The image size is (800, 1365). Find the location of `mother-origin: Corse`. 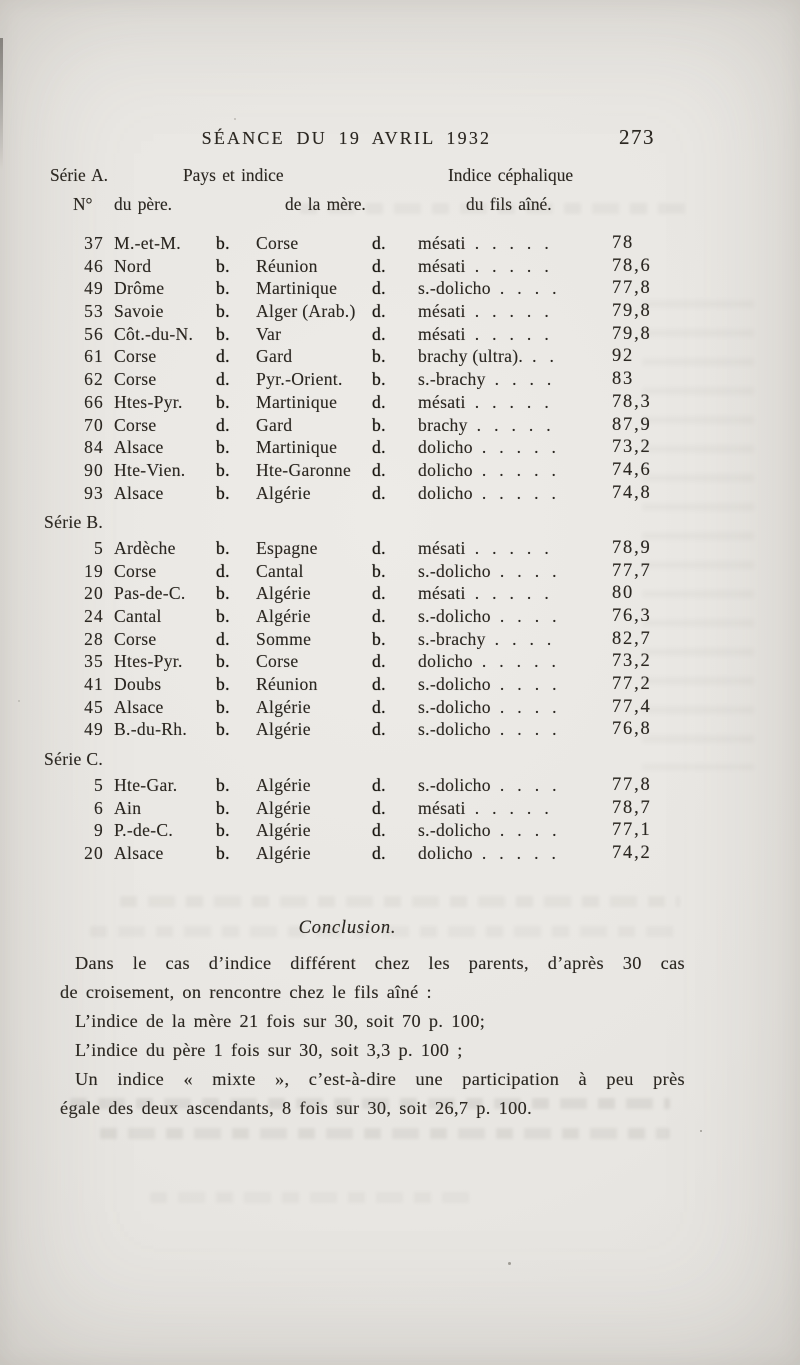

mother-origin: Corse is located at coordinates (277, 661).